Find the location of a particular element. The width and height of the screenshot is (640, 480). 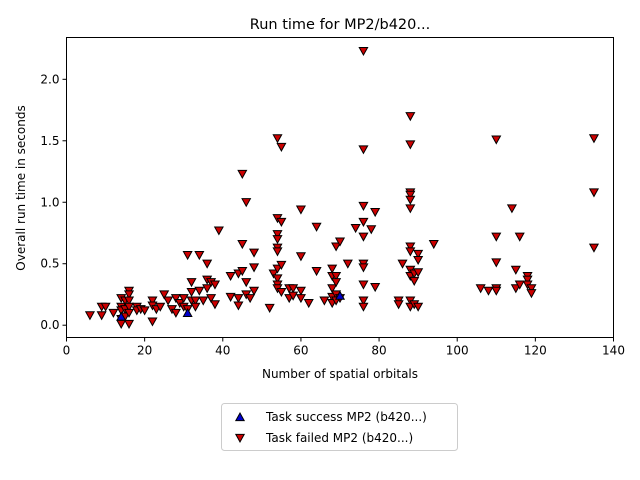

x-tick-label: 80 is located at coordinates (378, 351).